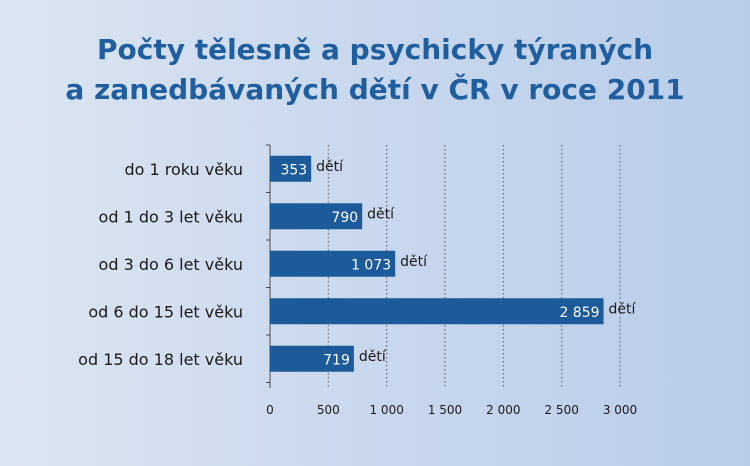 The image size is (750, 466). I want to click on x-tick-label: 3 000, so click(620, 410).